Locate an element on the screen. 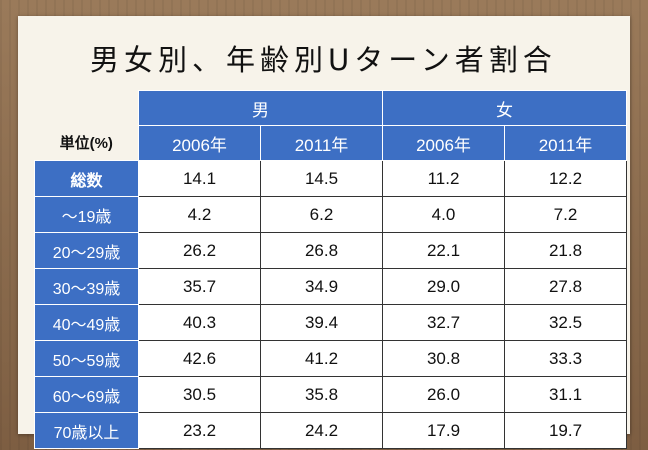 The image size is (648, 450). group-header-female: 女 is located at coordinates (504, 108).